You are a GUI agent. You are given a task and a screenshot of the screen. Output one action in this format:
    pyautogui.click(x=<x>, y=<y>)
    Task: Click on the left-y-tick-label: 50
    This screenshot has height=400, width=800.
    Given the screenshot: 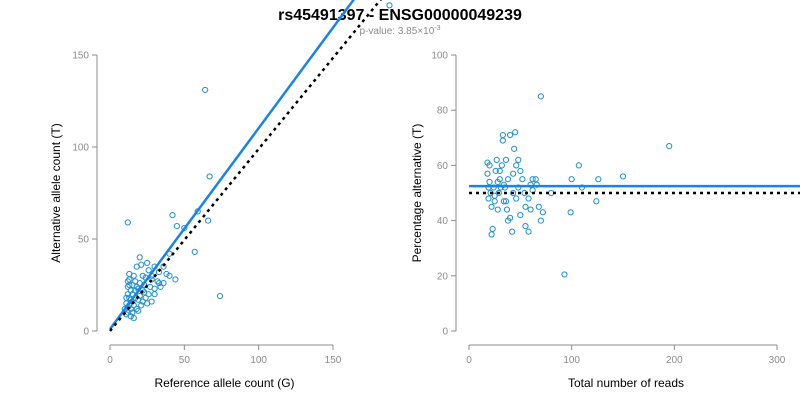 What is the action you would take?
    pyautogui.click(x=84, y=240)
    